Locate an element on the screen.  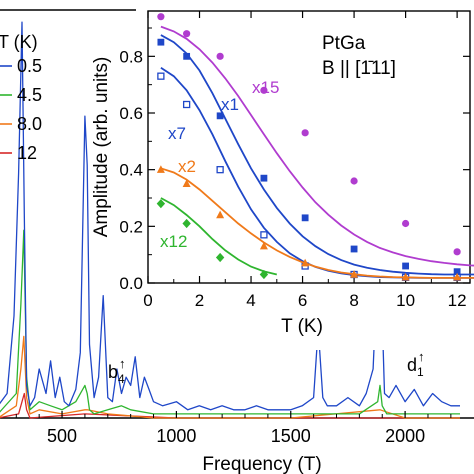
main-x-tick-label: 1500 is located at coordinates (291, 436).